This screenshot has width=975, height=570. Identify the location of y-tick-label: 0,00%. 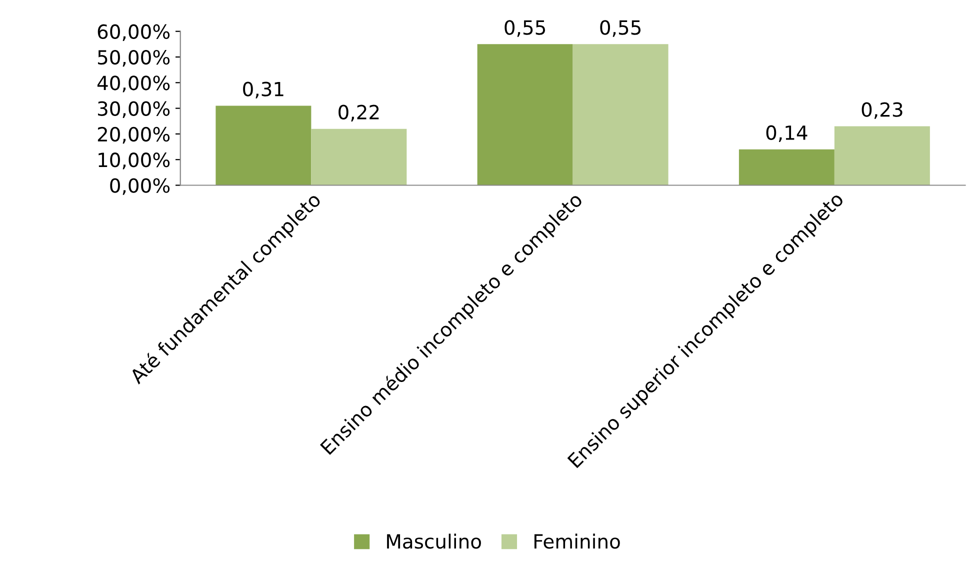
(140, 186).